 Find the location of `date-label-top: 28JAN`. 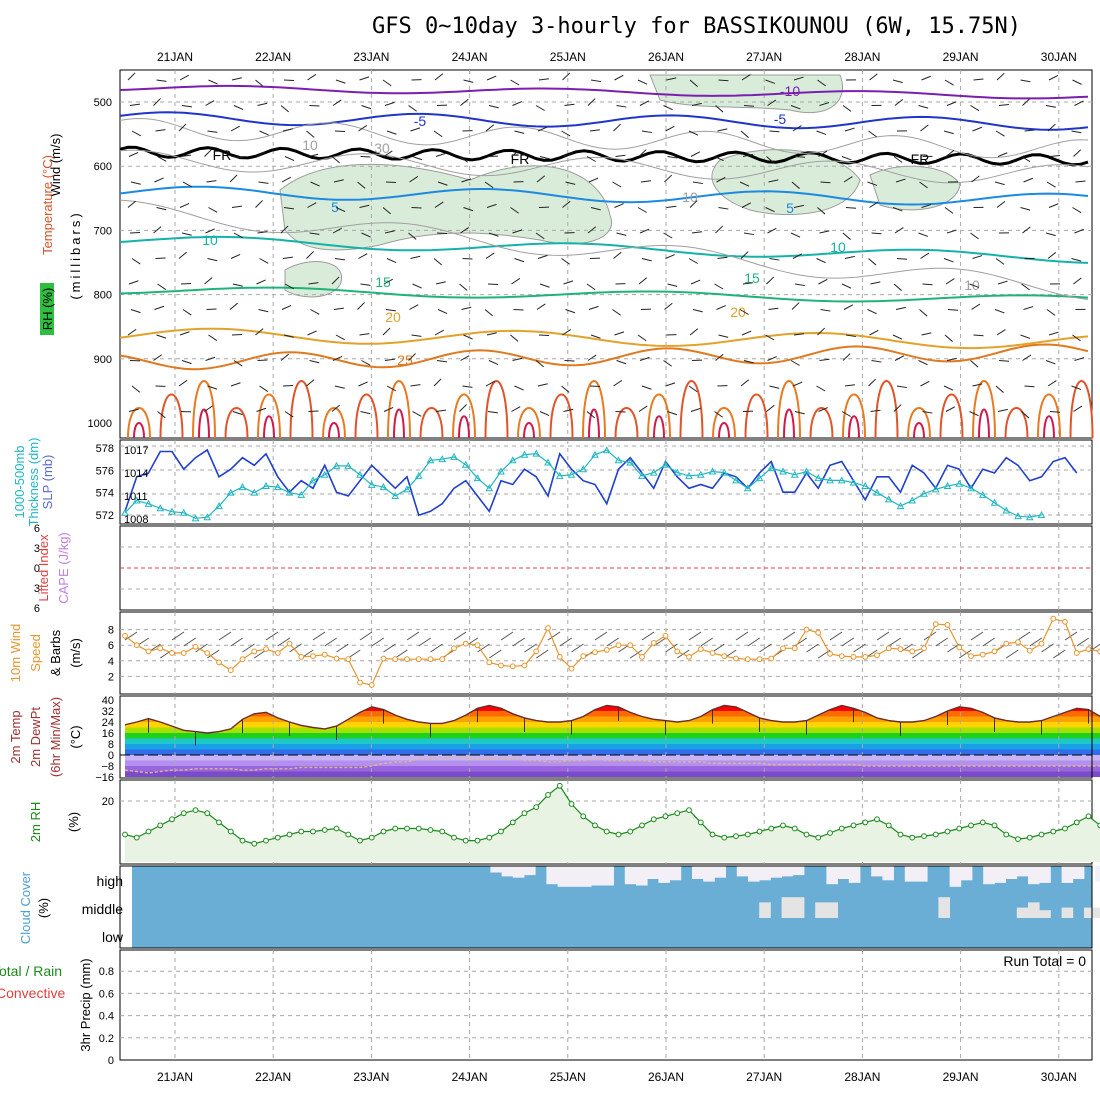

date-label-top: 28JAN is located at coordinates (862, 57).